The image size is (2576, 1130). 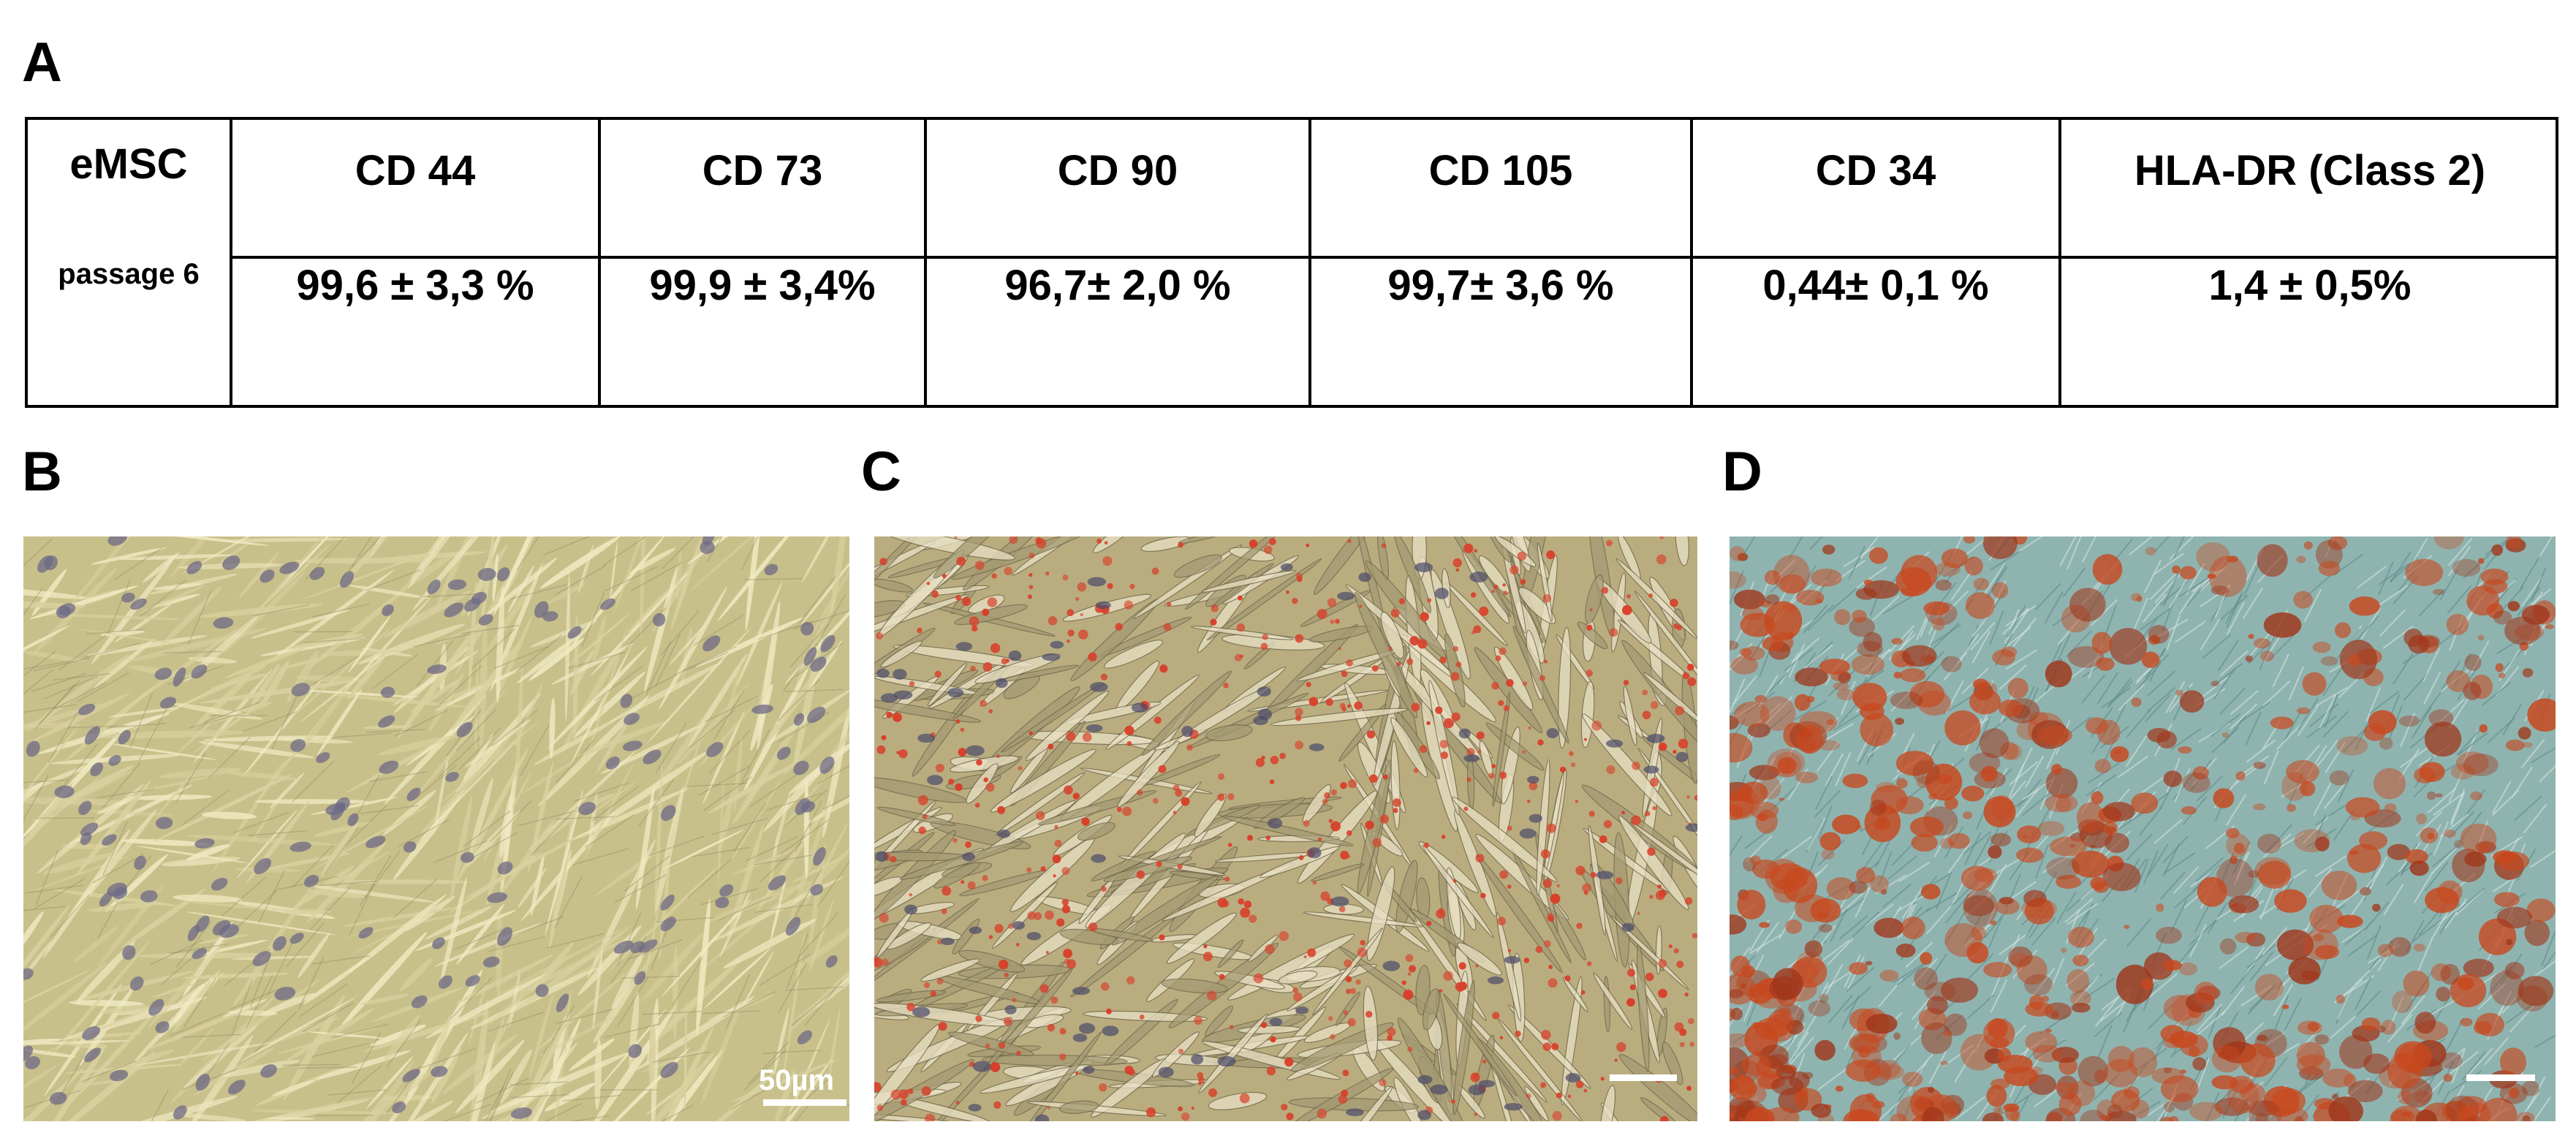 What do you see at coordinates (2310, 170) in the screenshot?
I see `column-header-hla-dr: HLA-DR (Class 2)` at bounding box center [2310, 170].